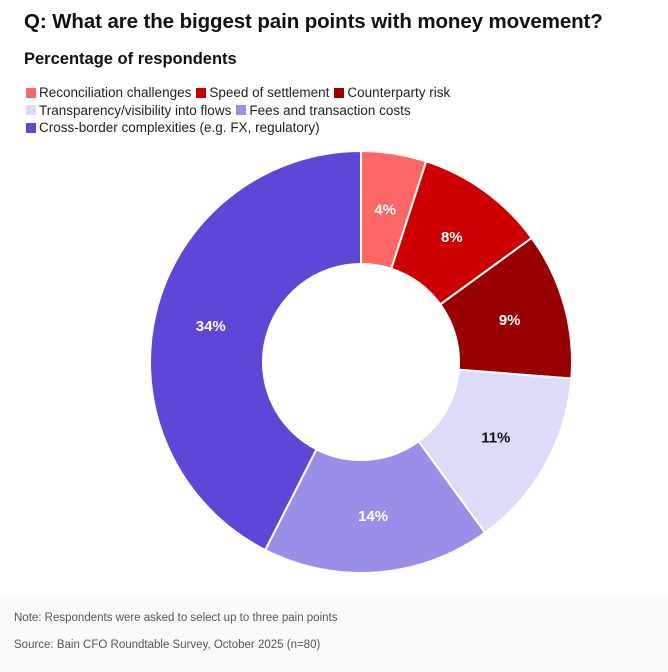 Image resolution: width=668 pixels, height=672 pixels. Describe the element at coordinates (330, 110) in the screenshot. I see `legend-label: Fees and transaction costs` at that location.